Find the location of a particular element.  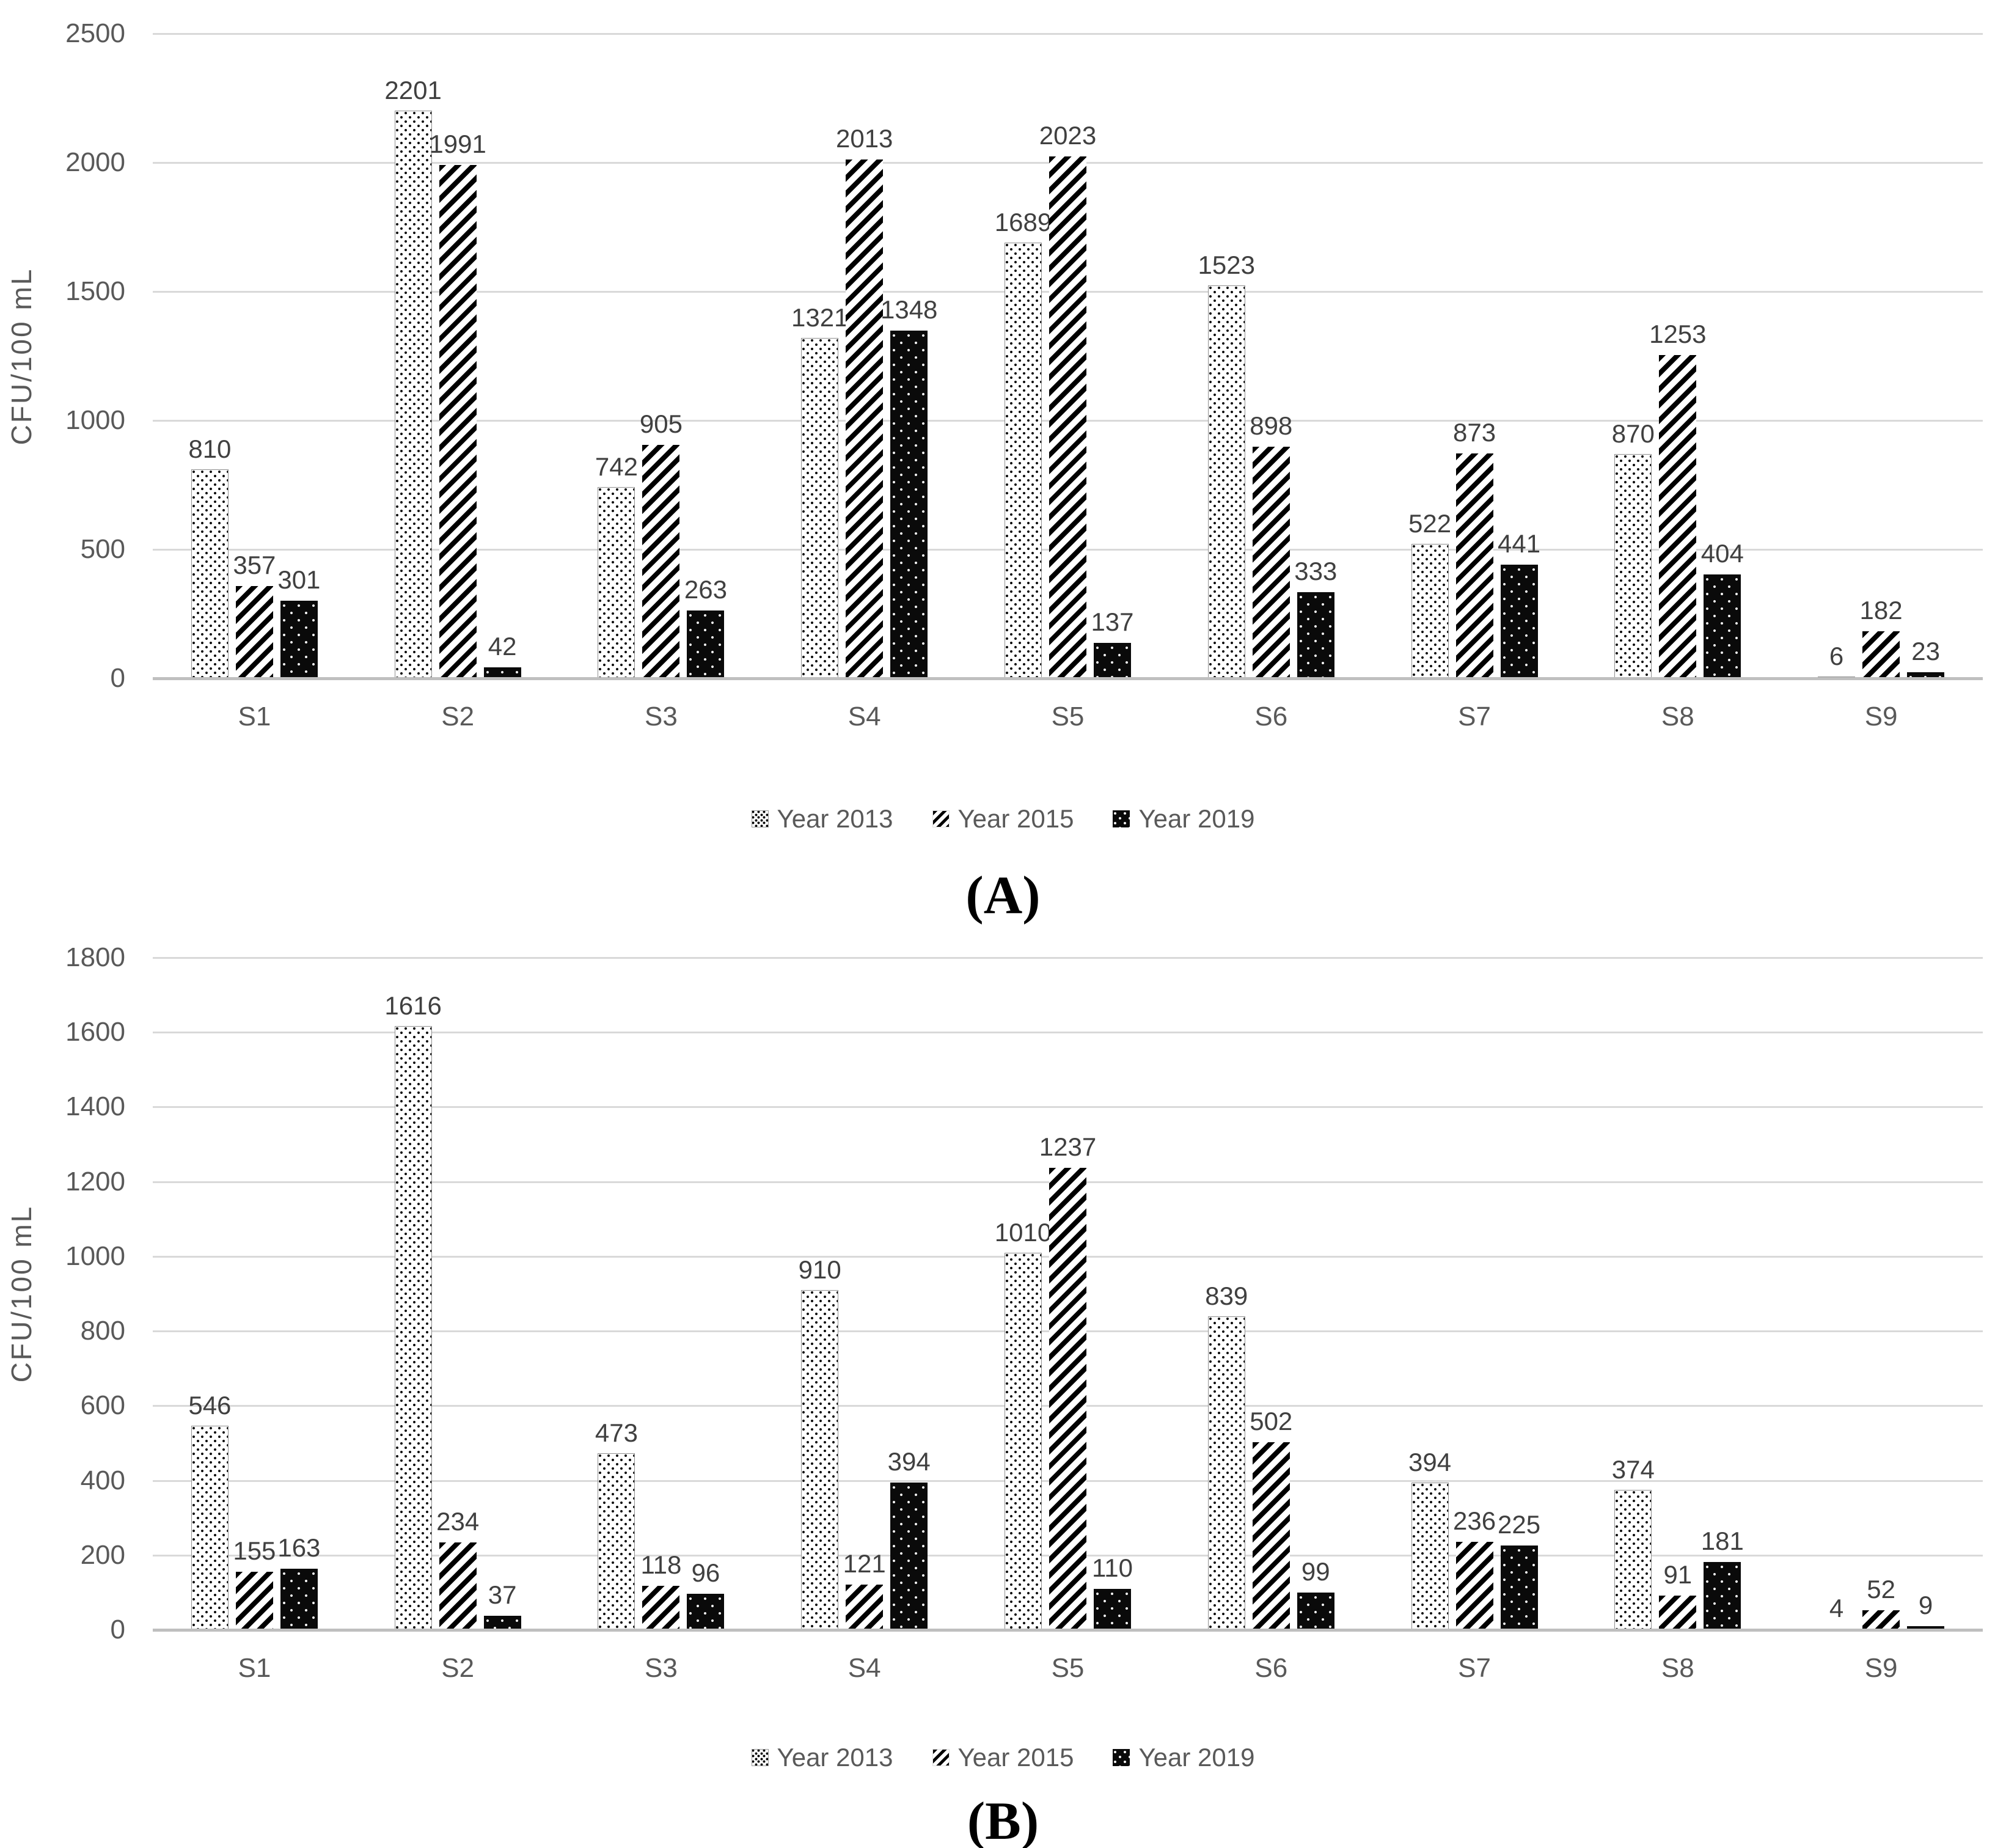

bar-year-2015: 52 is located at coordinates (1881, 1603).